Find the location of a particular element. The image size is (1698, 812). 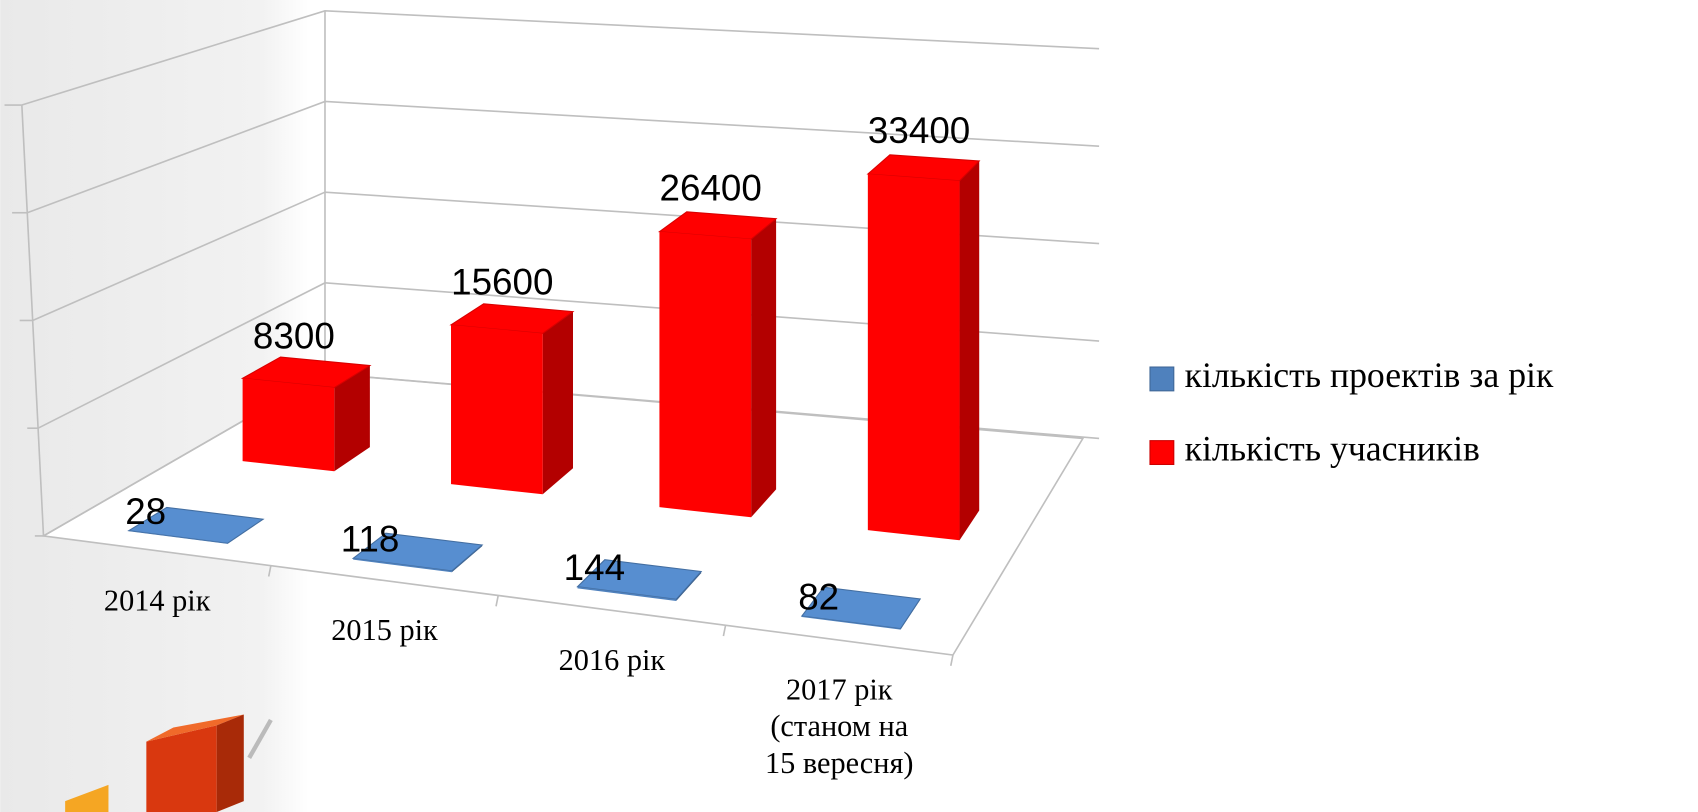

decor-icon is located at coordinates (169, 763).